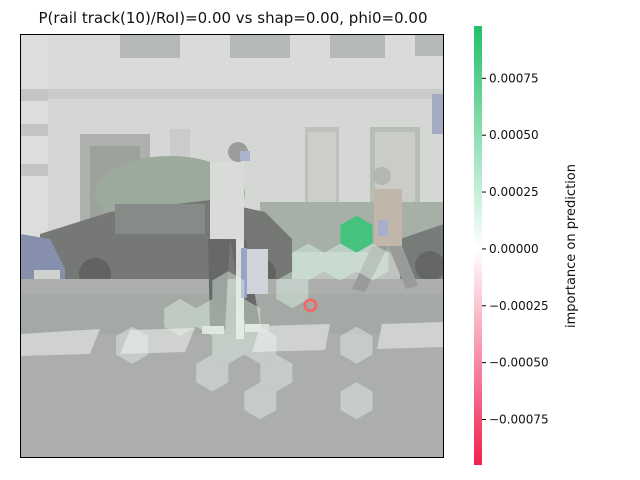 This screenshot has width=640, height=480. I want to click on colorbar-tick-label: 0.00075, so click(514, 78).